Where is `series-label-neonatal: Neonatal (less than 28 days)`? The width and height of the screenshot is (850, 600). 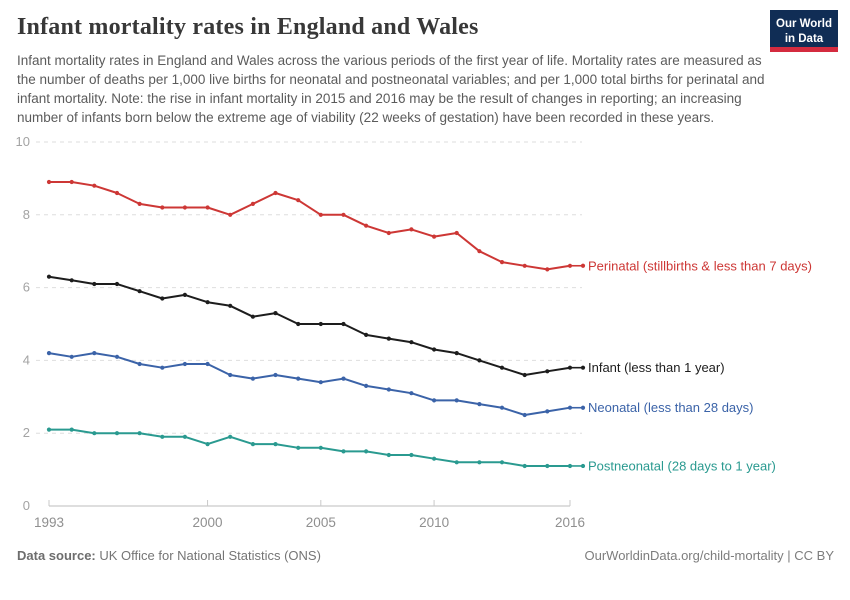 series-label-neonatal: Neonatal (less than 28 days) is located at coordinates (670, 407).